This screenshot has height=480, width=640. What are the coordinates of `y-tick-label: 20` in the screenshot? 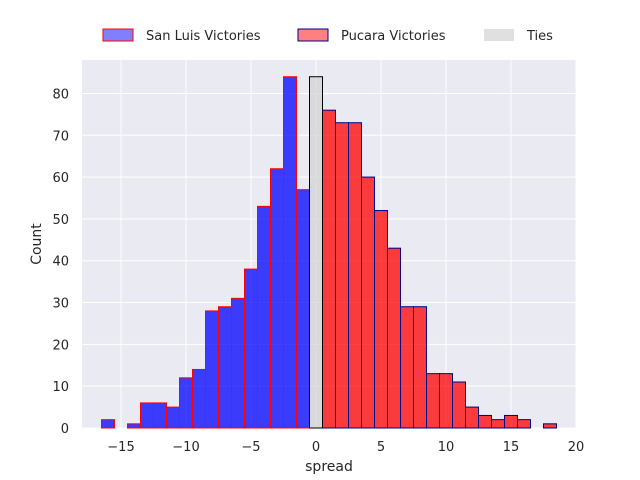 It's located at (60, 345).